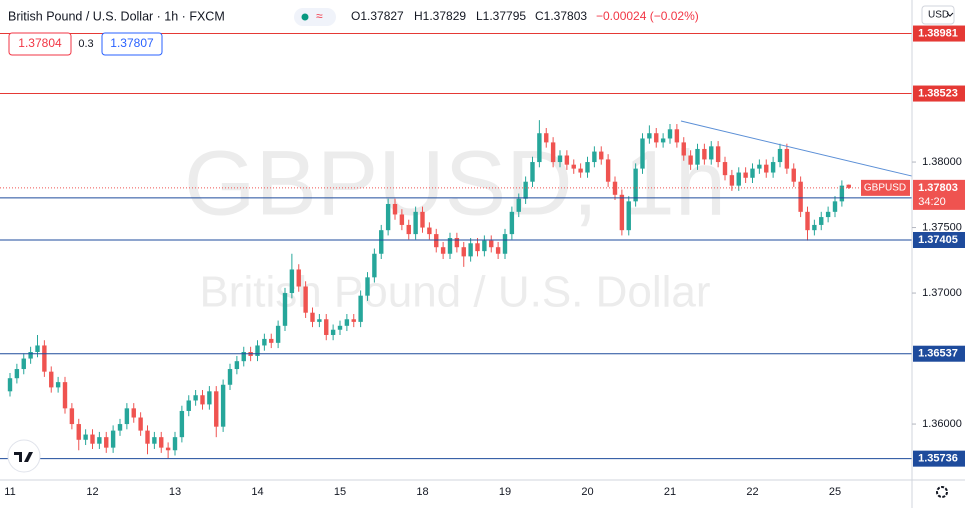  I want to click on status-dot, so click(305, 17).